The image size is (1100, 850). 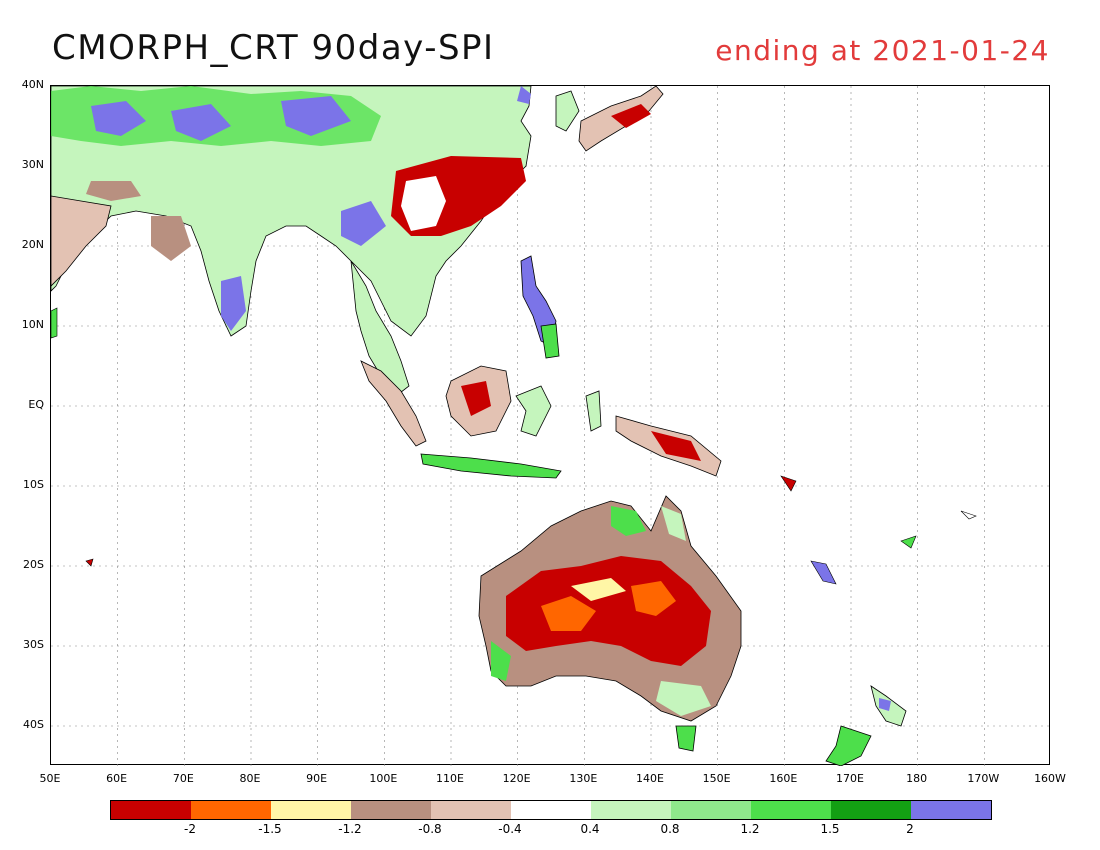 I want to click on latitude-label: 20S, so click(x=33, y=564).